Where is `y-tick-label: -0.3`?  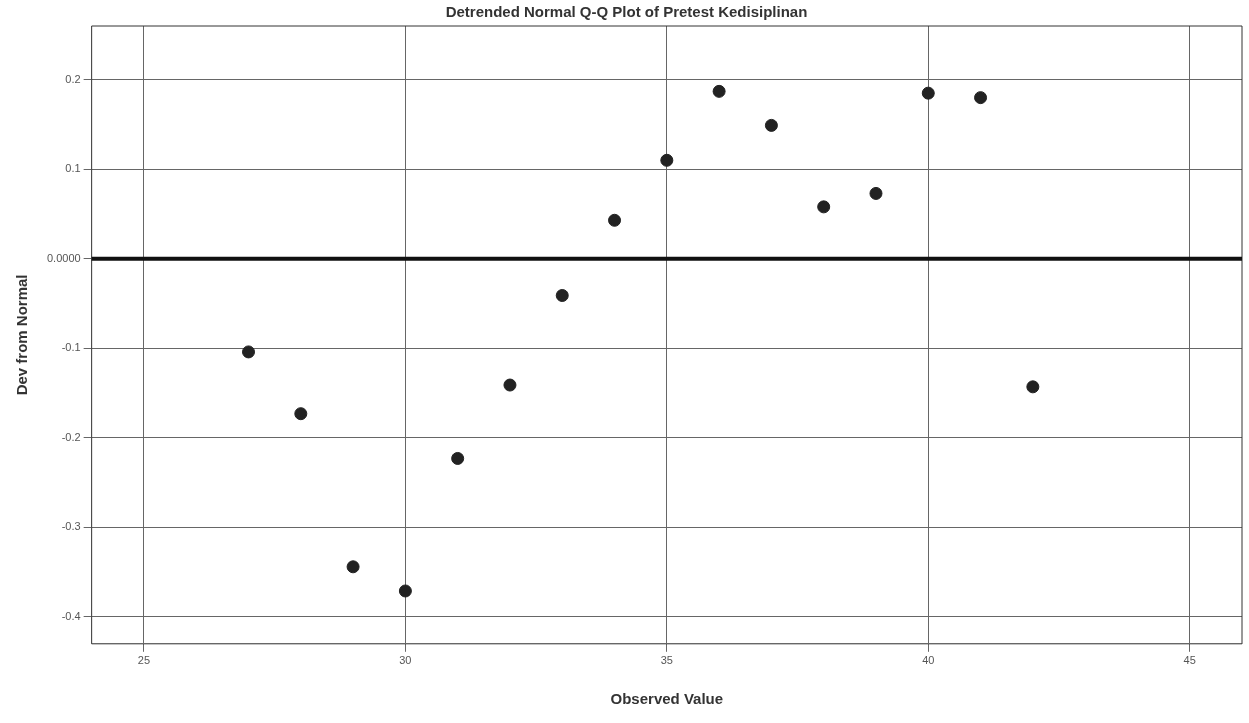
y-tick-label: -0.3 is located at coordinates (71, 526).